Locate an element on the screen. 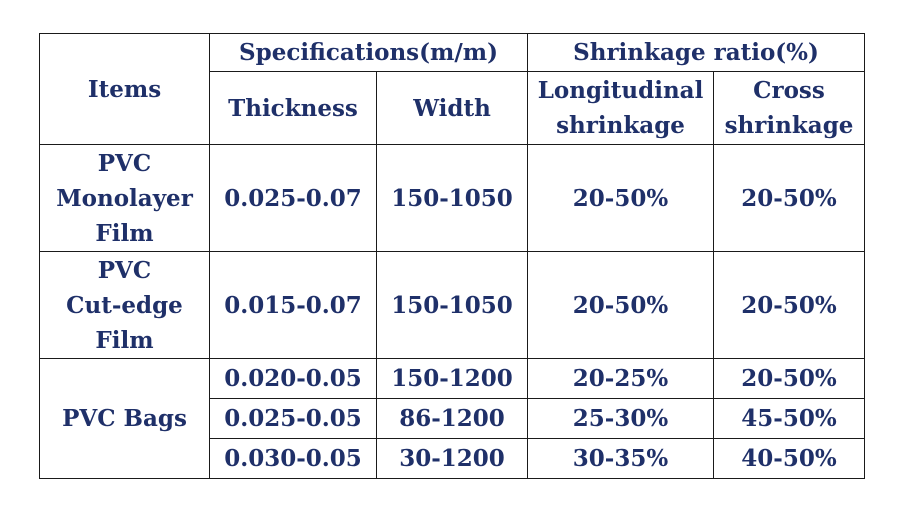 This screenshot has height=526, width=900. item-monolayer-line2: Monolayer is located at coordinates (124, 198).